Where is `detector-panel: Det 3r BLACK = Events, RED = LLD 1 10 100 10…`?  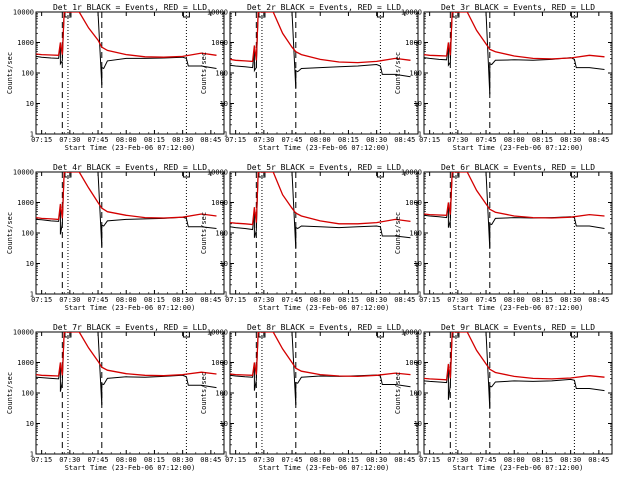
detector-panel: Det 3r BLACK = Events, RED = LLD 1 10 100 10… is located at coordinates (503, 77).